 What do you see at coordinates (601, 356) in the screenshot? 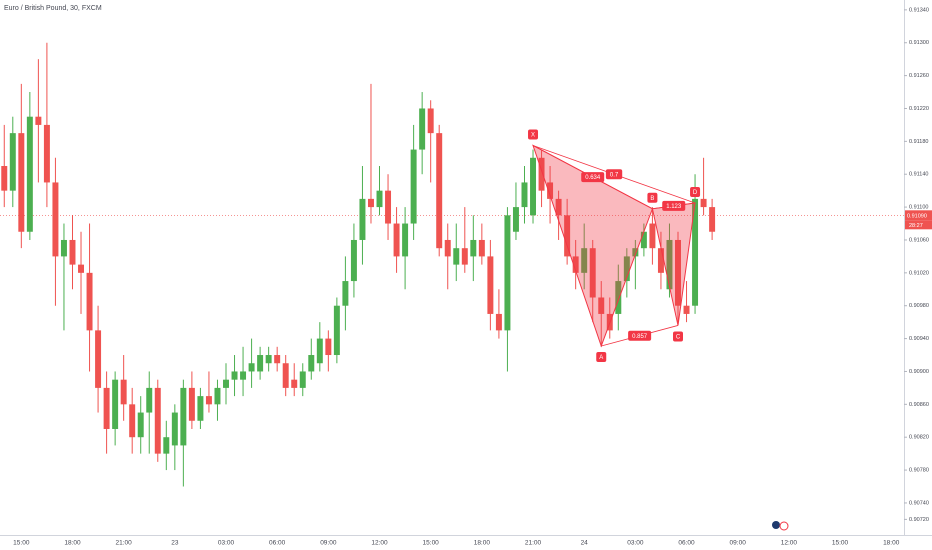
I see `pattern-point: A` at bounding box center [601, 356].